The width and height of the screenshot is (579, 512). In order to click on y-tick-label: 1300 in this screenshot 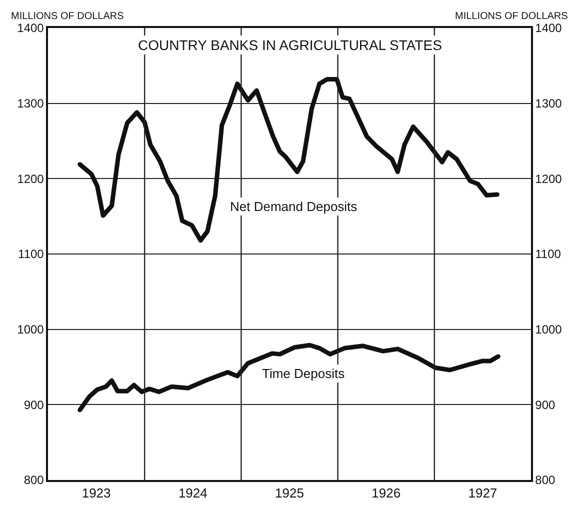, I will do `click(30, 103)`.